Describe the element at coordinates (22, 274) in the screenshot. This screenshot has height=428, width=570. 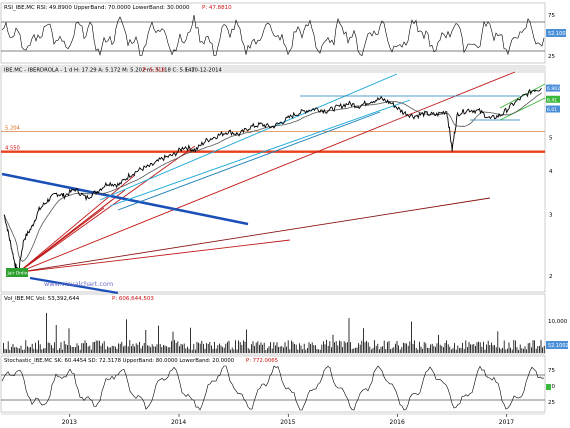
I see `annotation-text: Jair Ordinaria` at that location.